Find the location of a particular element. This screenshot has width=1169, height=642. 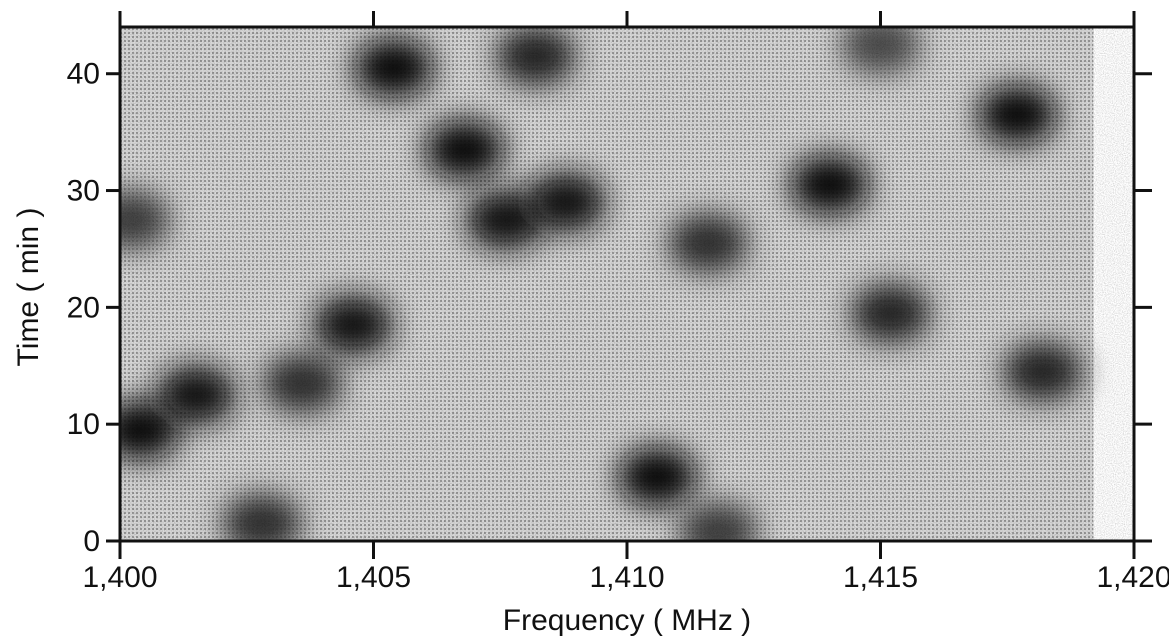

x-tick-label: 1,405 is located at coordinates (373, 577).